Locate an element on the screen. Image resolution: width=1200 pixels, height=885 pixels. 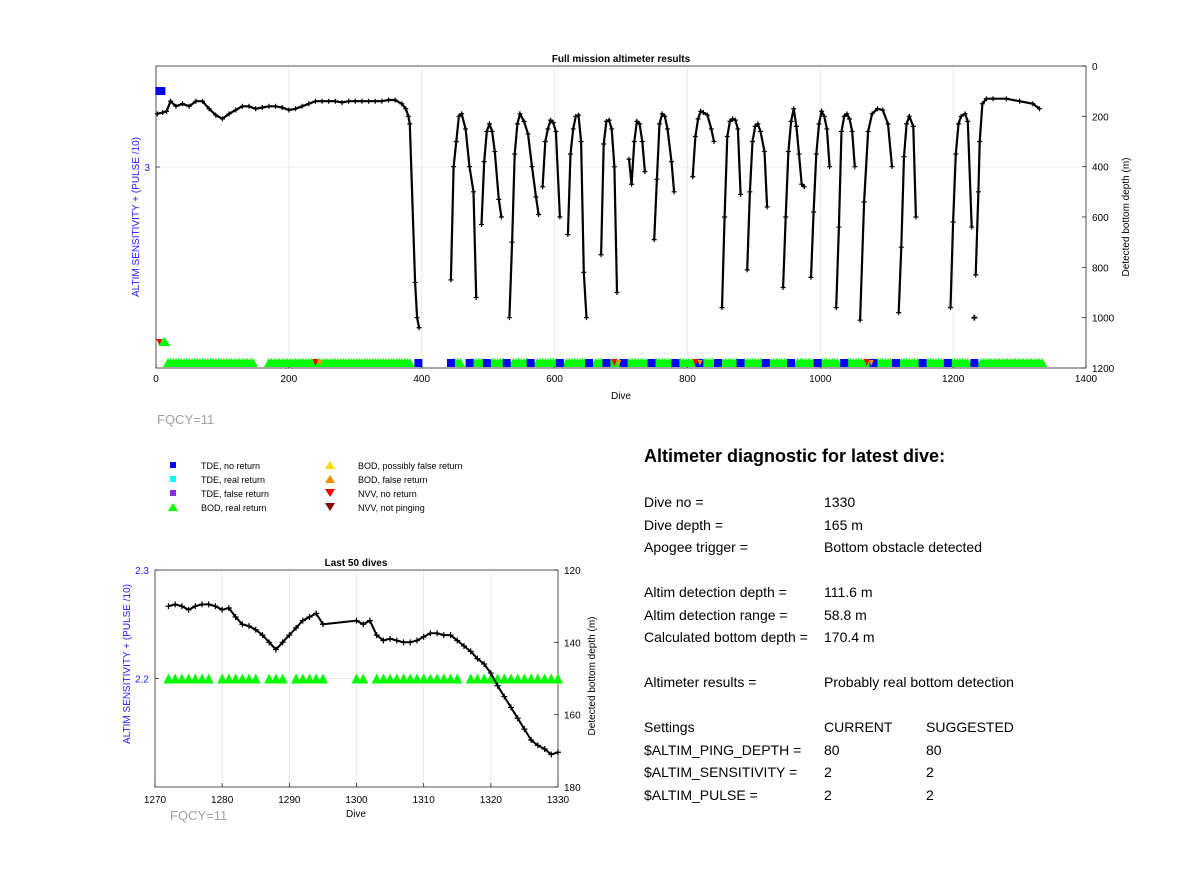
settings-label: $ALTIM_PING_DEPTH = is located at coordinates (723, 750).